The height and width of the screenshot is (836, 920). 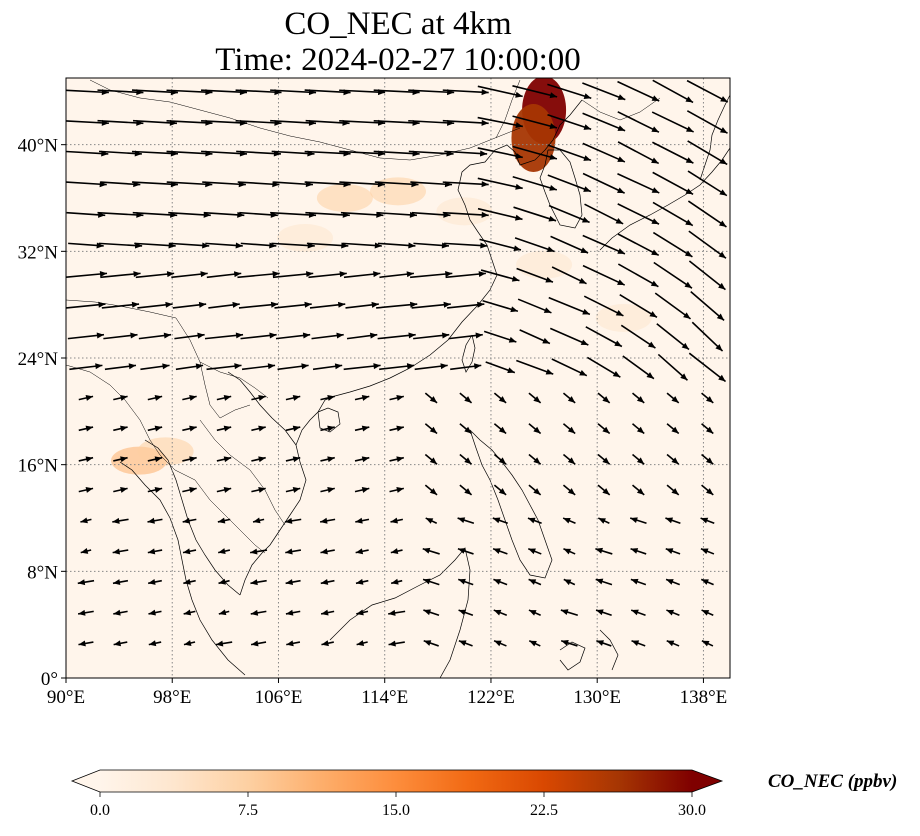 What do you see at coordinates (398, 60) in the screenshot?
I see `chart-subtitle: Time: 2024-02-27 10:00:00` at bounding box center [398, 60].